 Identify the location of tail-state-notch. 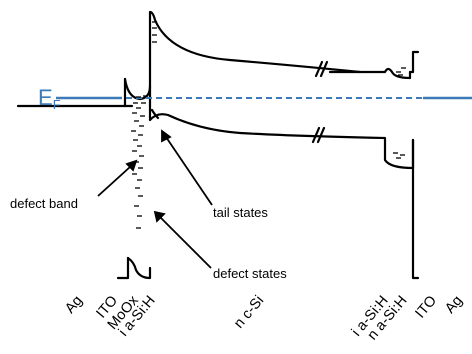
(155, 114).